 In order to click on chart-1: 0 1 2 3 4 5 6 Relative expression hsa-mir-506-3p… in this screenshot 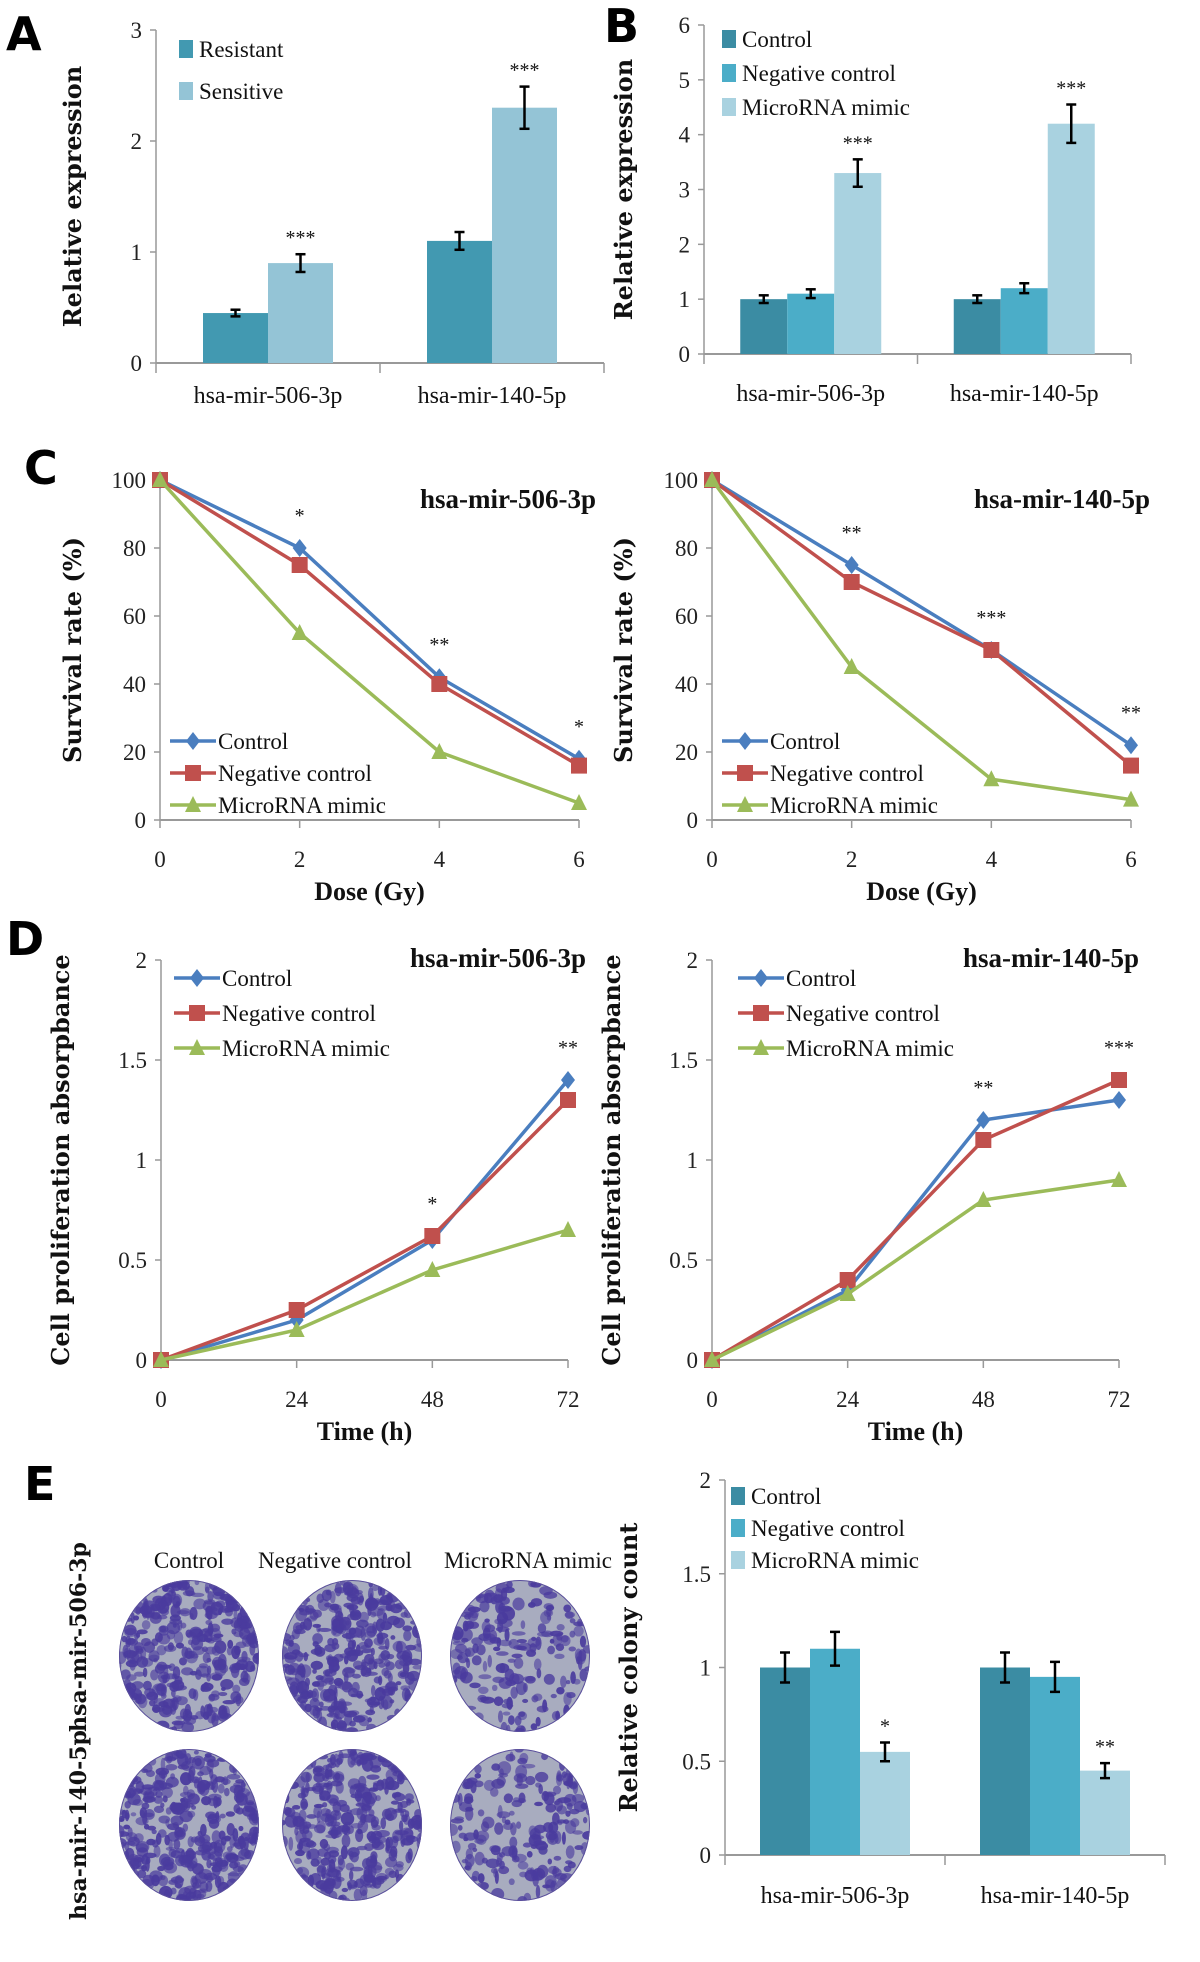, I will do `click(870, 210)`.